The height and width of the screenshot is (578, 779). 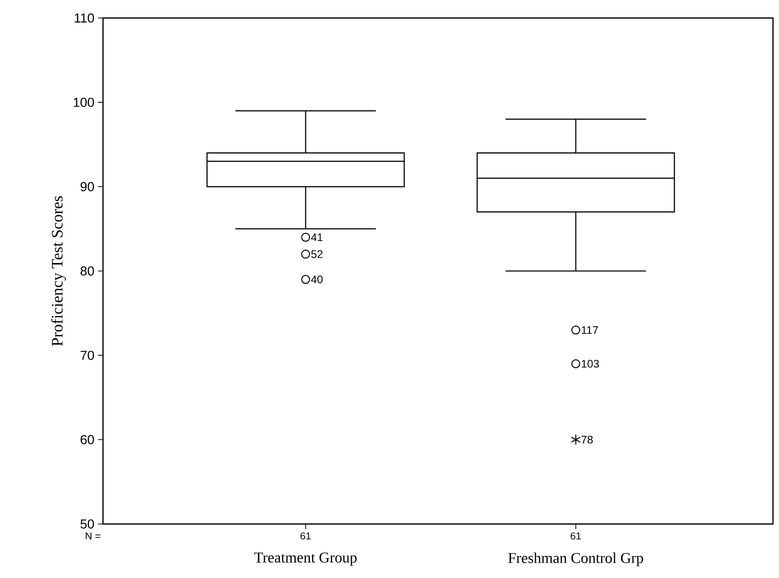 What do you see at coordinates (93, 536) in the screenshot?
I see `text: N =` at bounding box center [93, 536].